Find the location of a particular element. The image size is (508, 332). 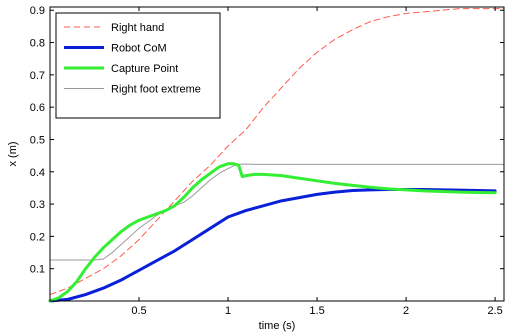

x-axis-label: time (s) is located at coordinates (277, 326).